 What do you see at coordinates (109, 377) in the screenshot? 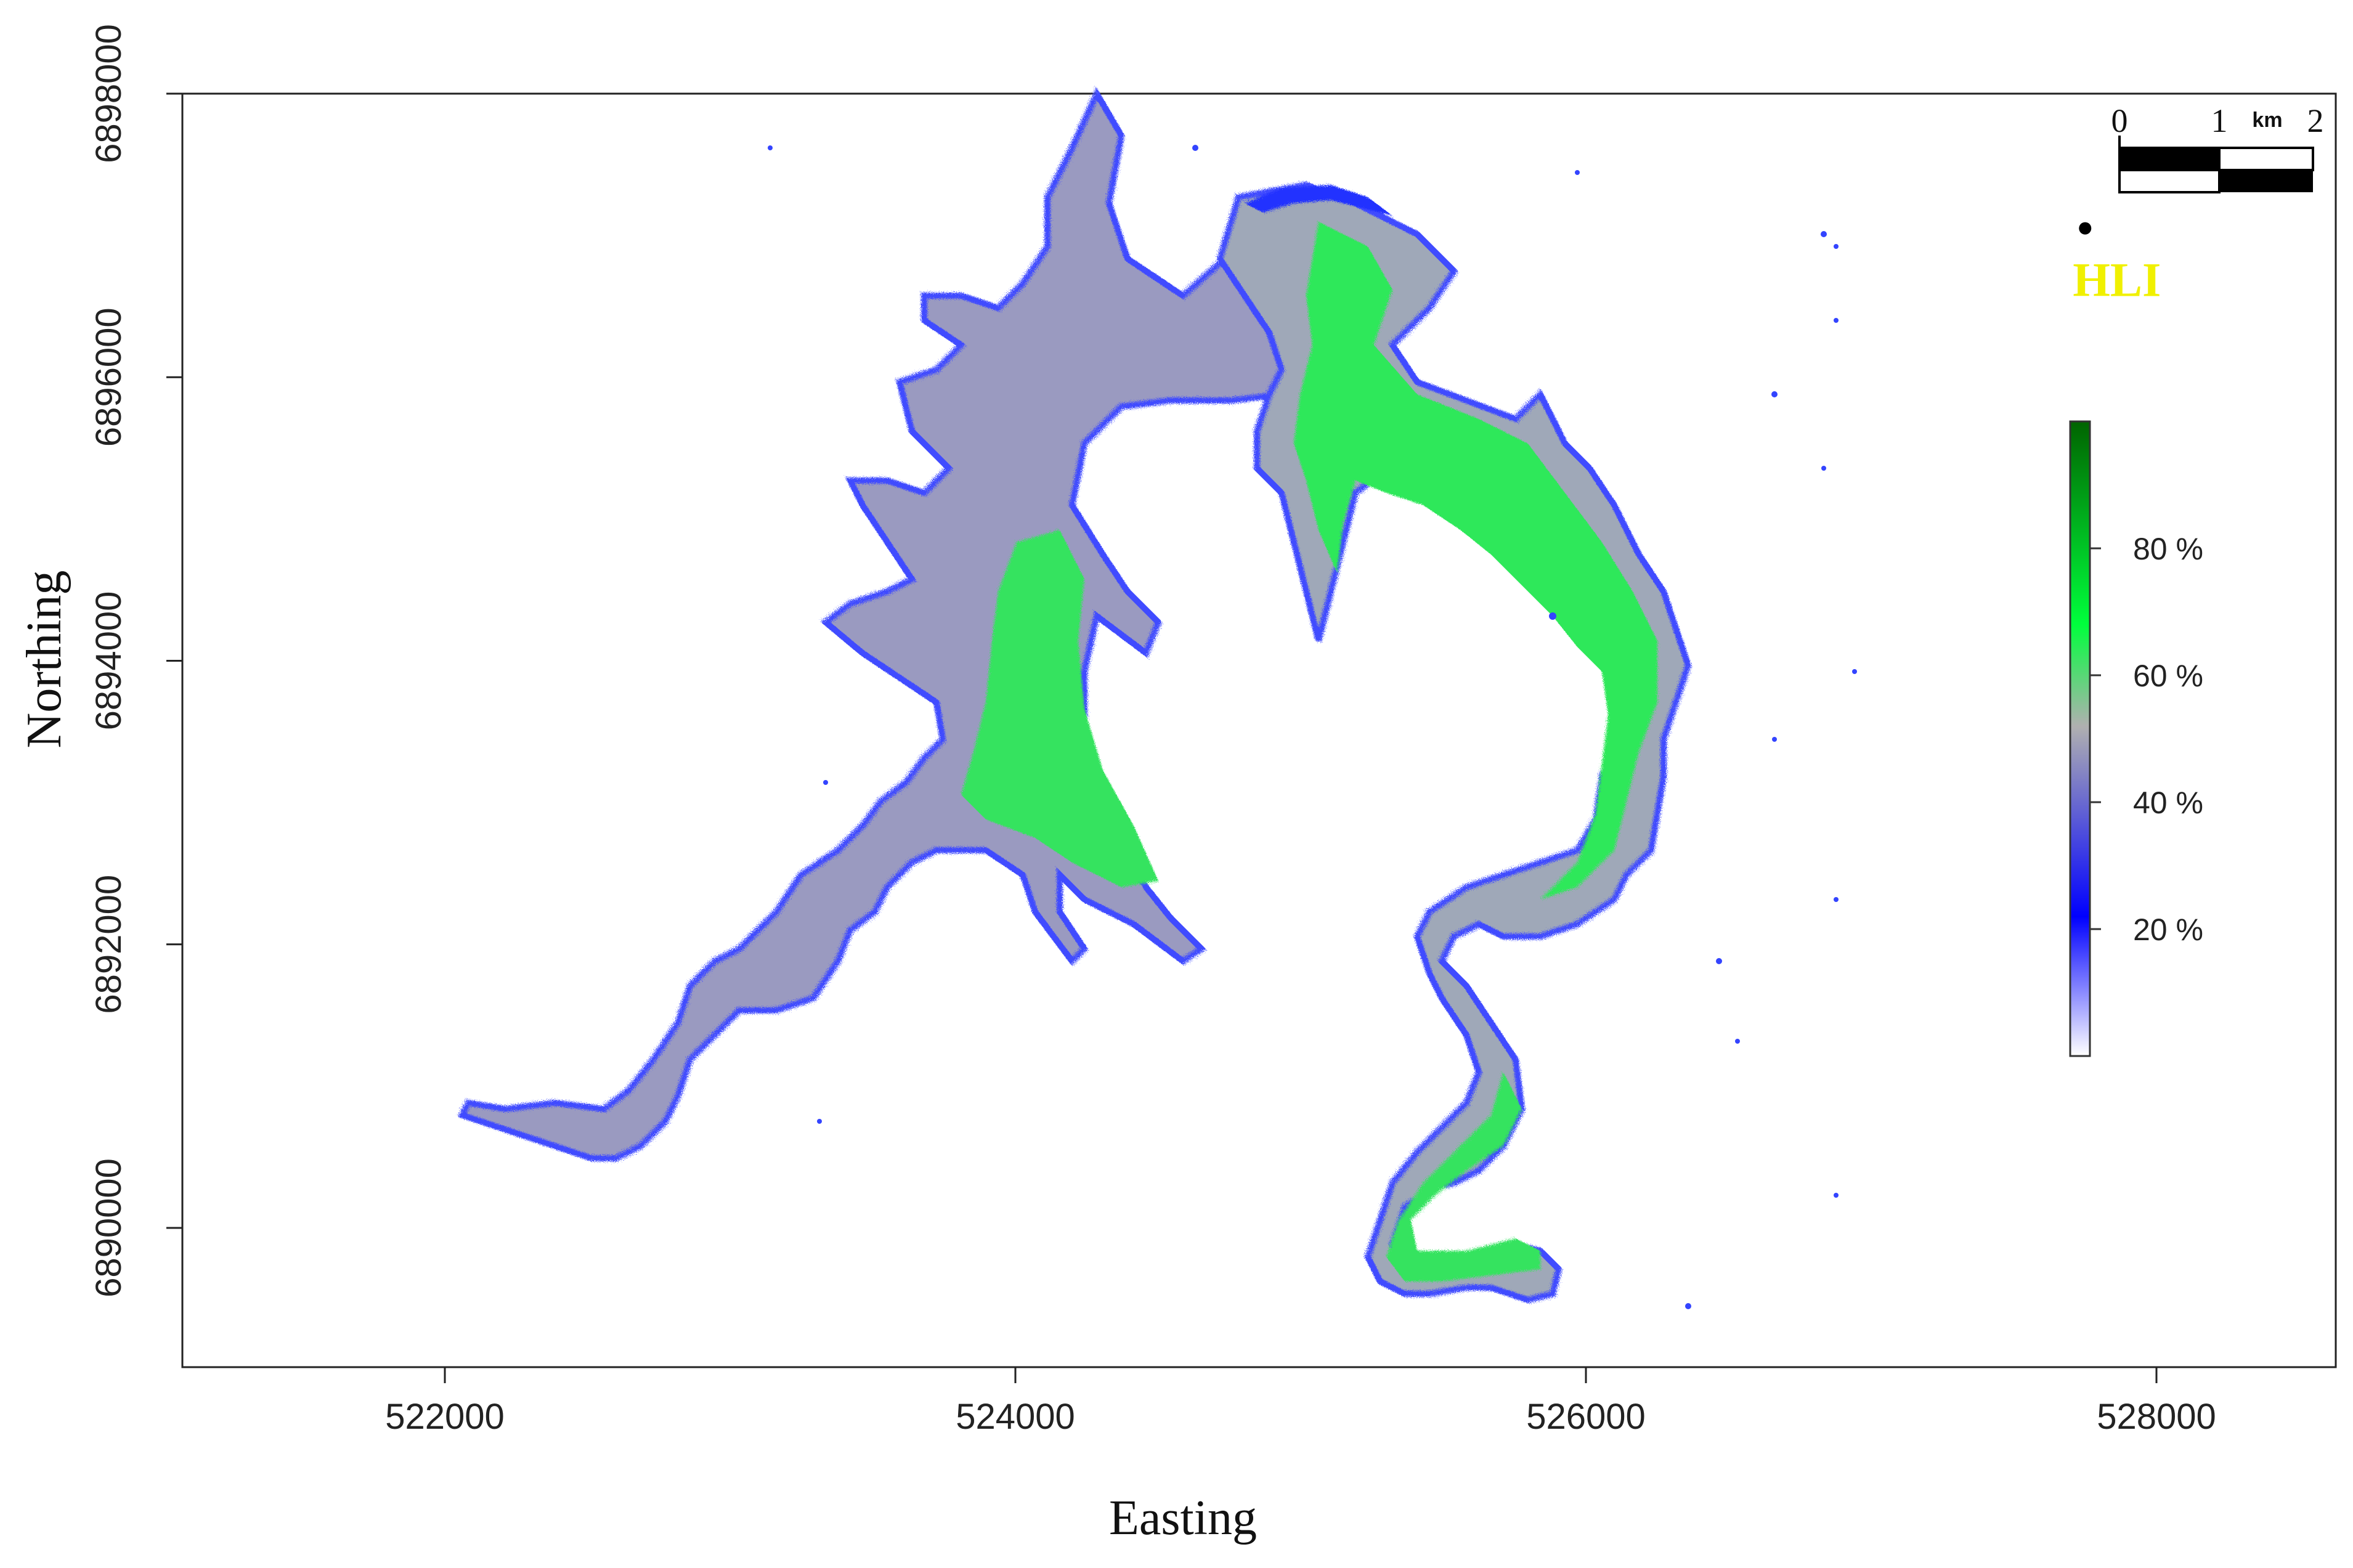
I see `y-tick-label: 6896000` at bounding box center [109, 377].